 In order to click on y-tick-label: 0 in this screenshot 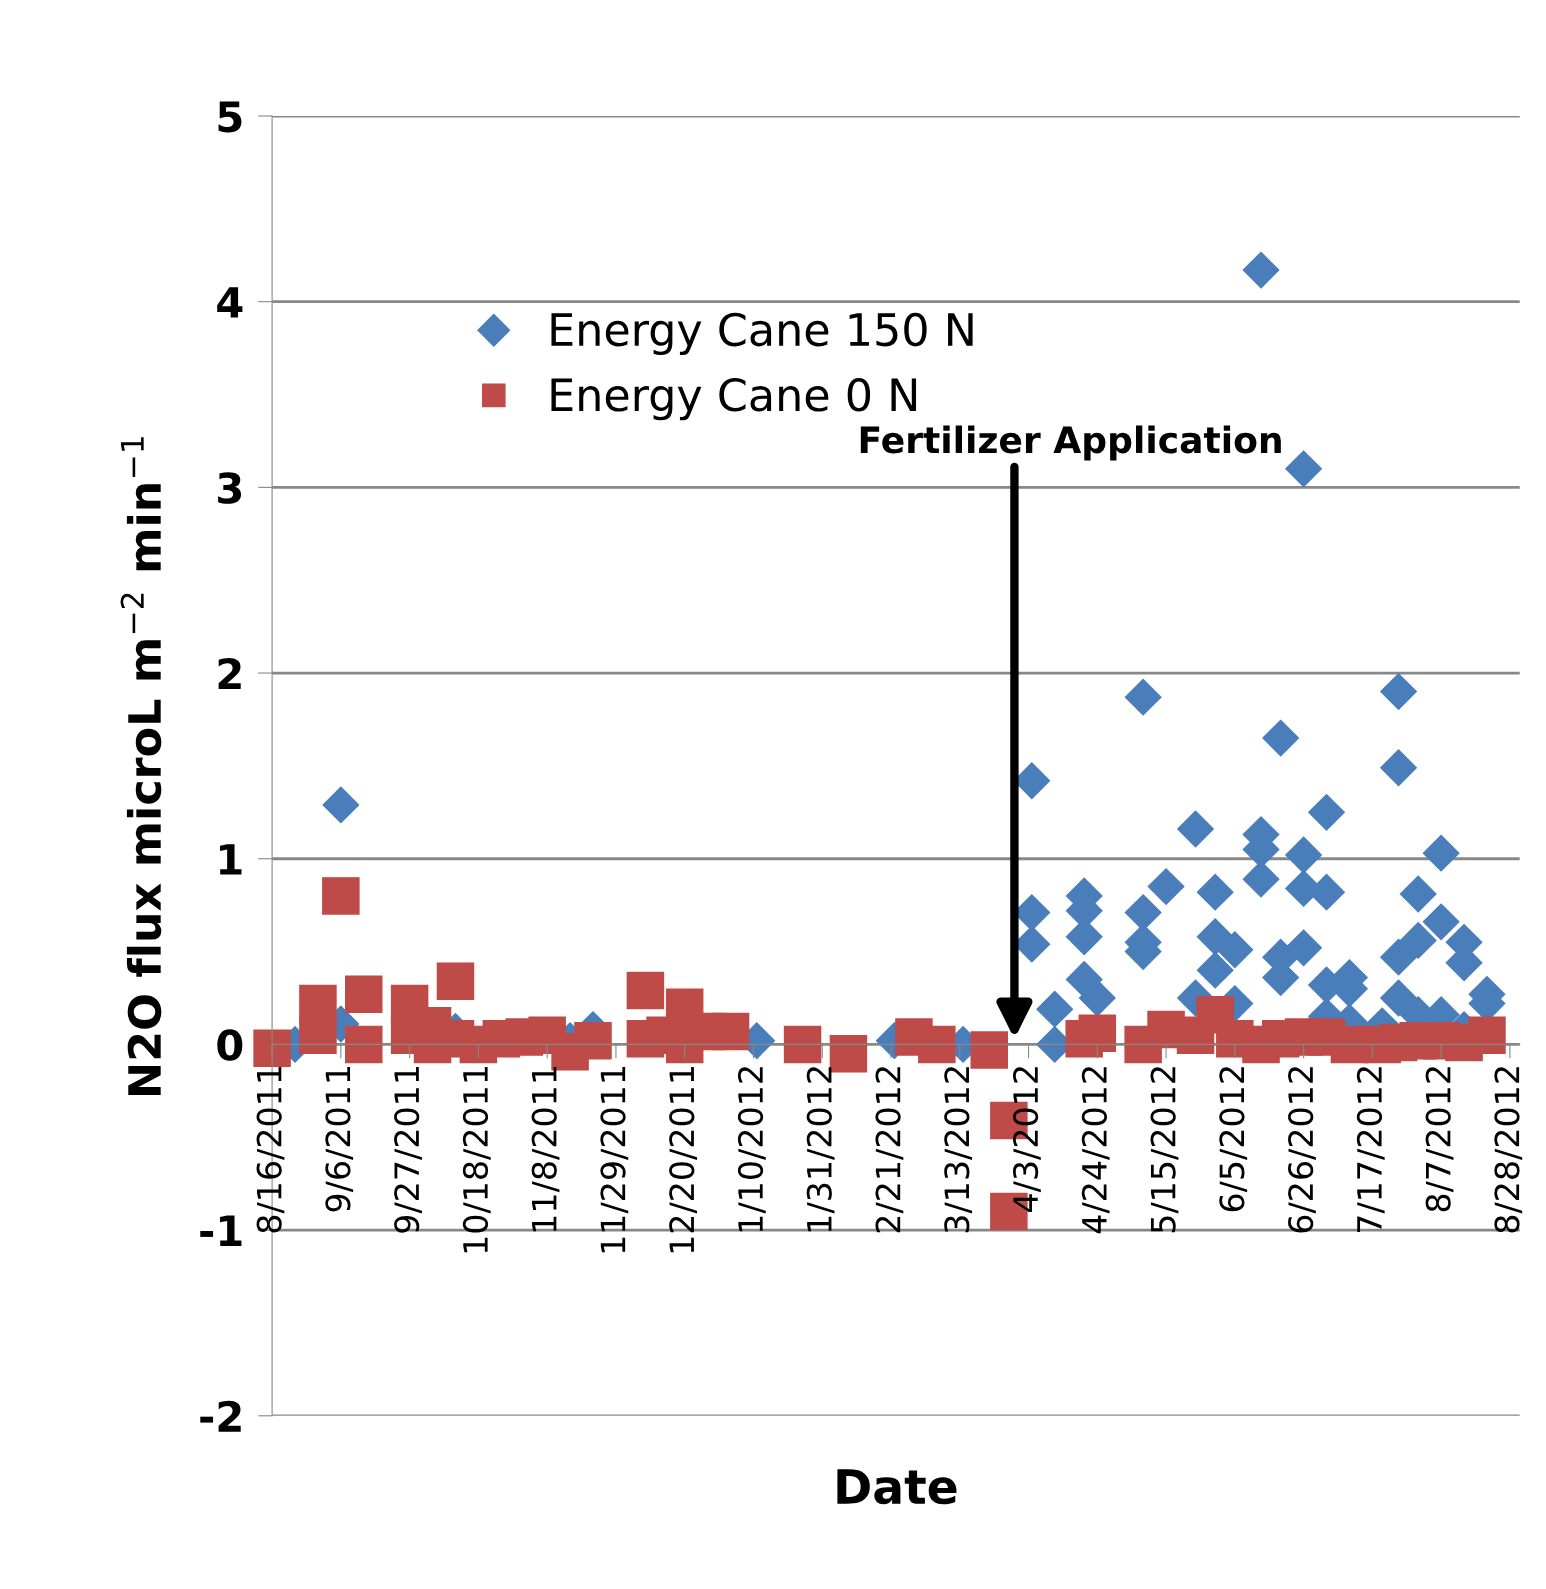, I will do `click(230, 1045)`.